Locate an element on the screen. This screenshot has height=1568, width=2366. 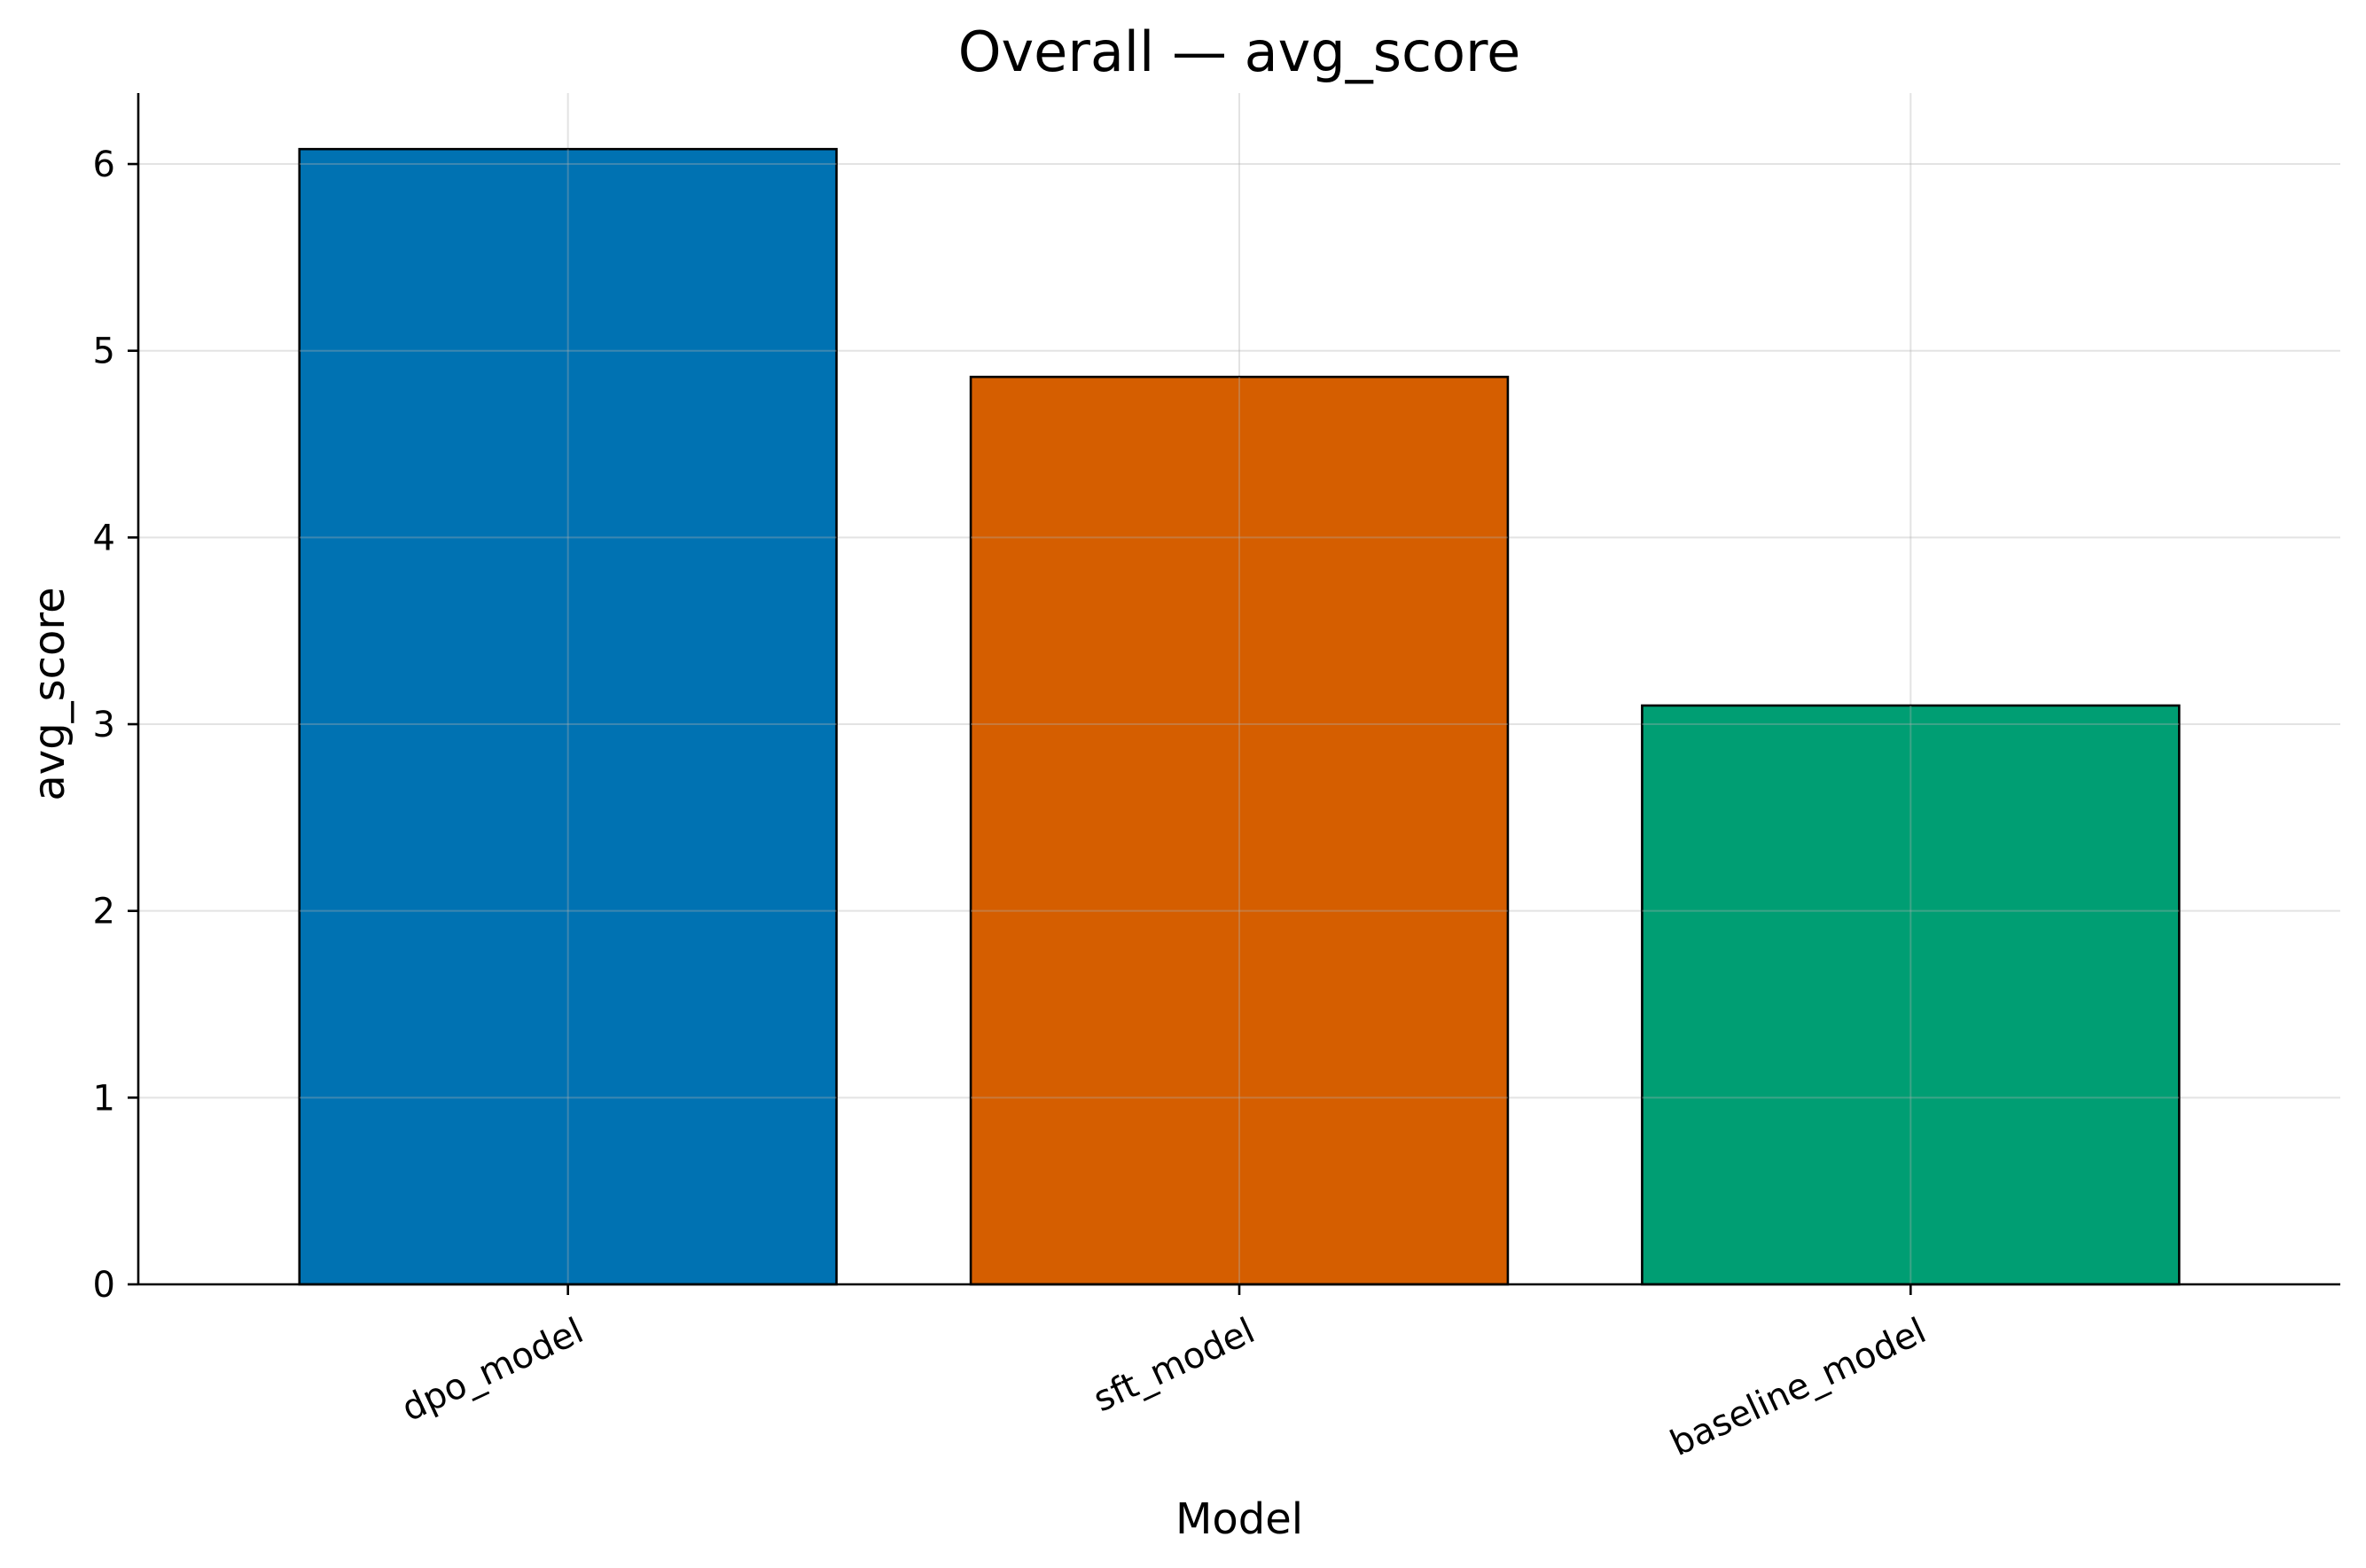
bar-baseline_model is located at coordinates (1911, 995).